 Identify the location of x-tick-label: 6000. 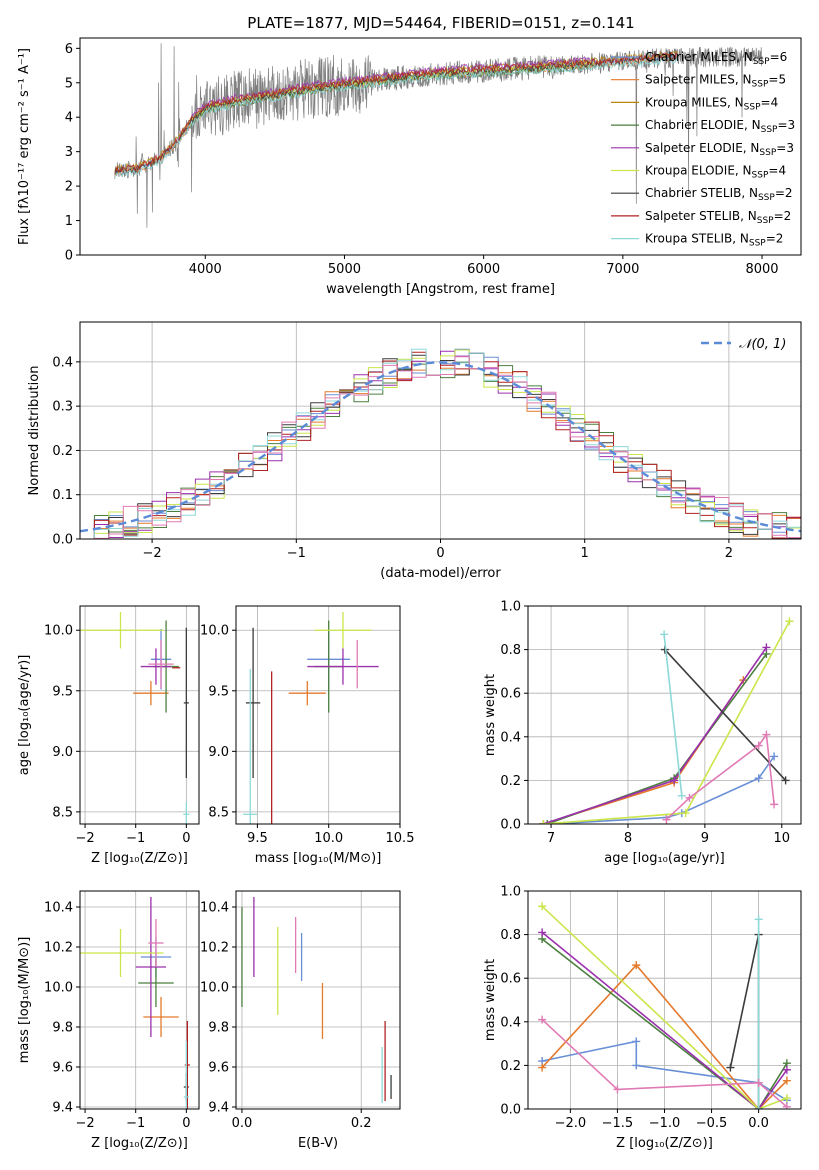
(483, 269).